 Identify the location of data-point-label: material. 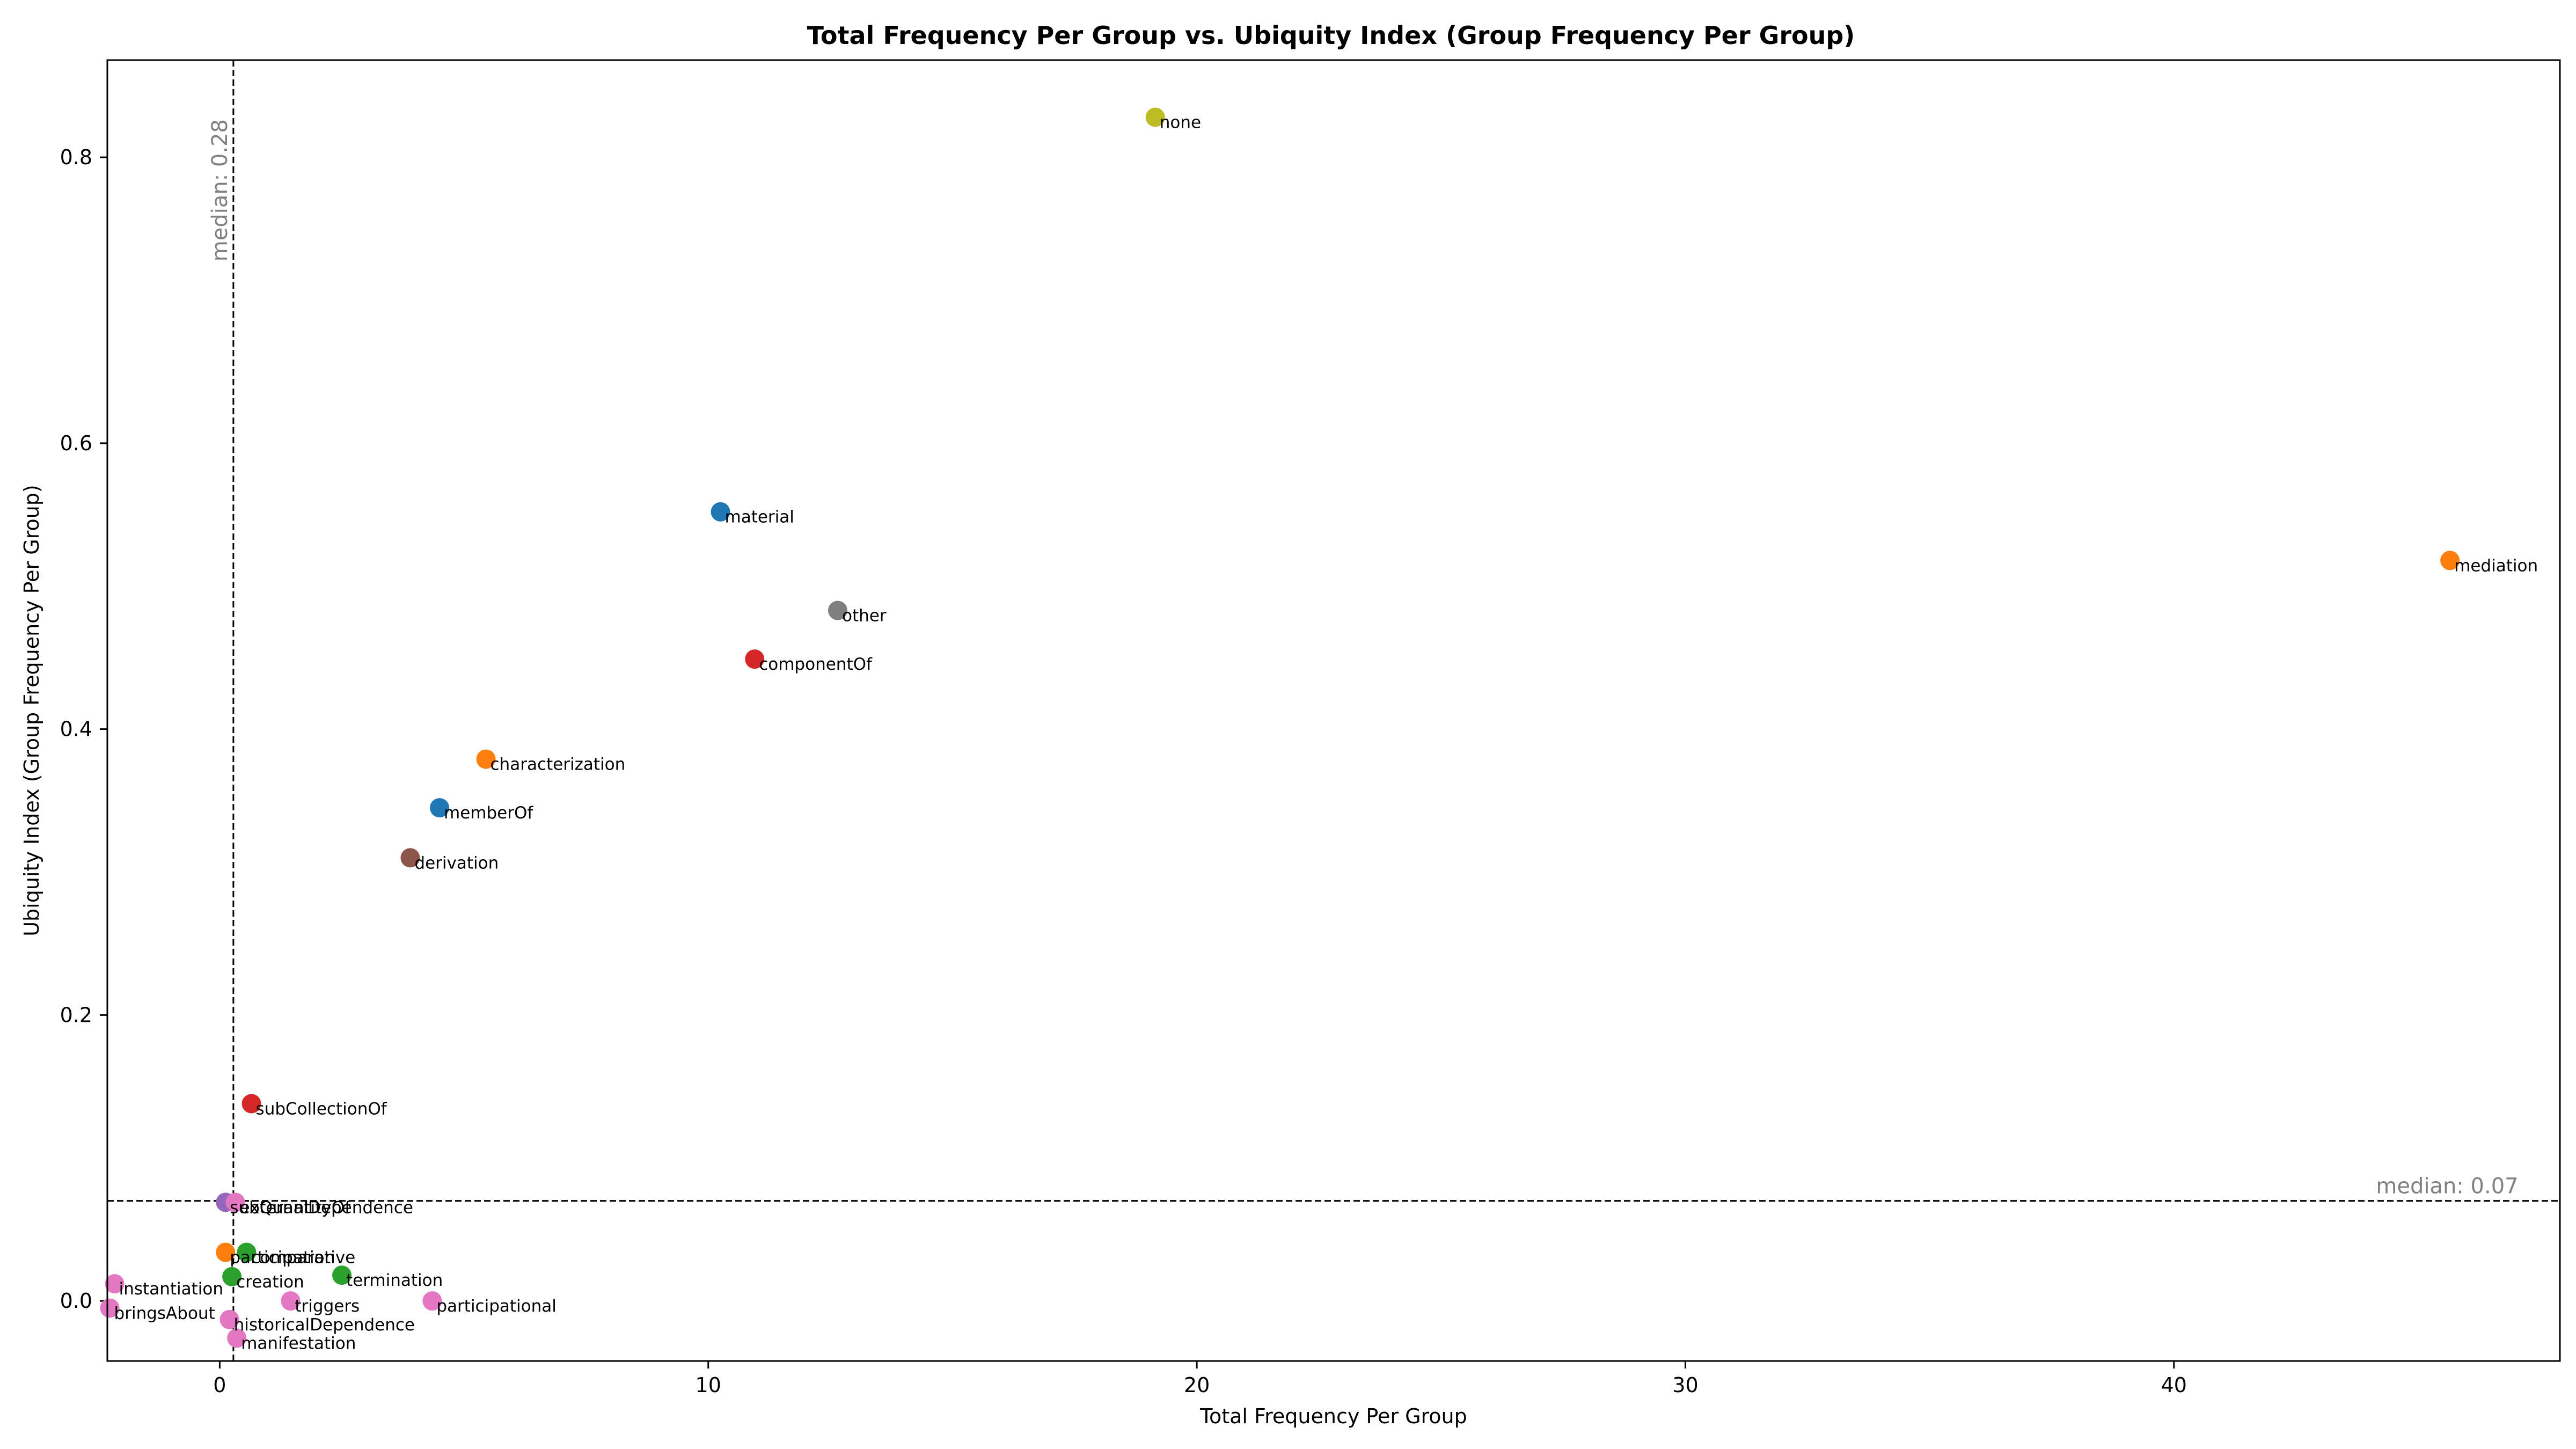
(759, 517).